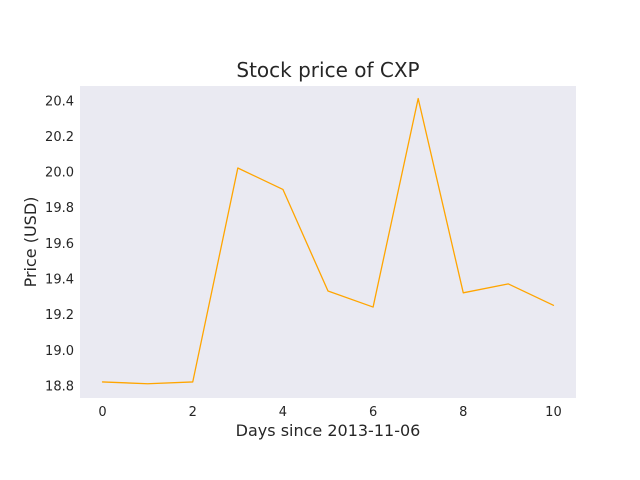 The height and width of the screenshot is (480, 640). What do you see at coordinates (59, 208) in the screenshot?
I see `y-tick-label: 19.8` at bounding box center [59, 208].